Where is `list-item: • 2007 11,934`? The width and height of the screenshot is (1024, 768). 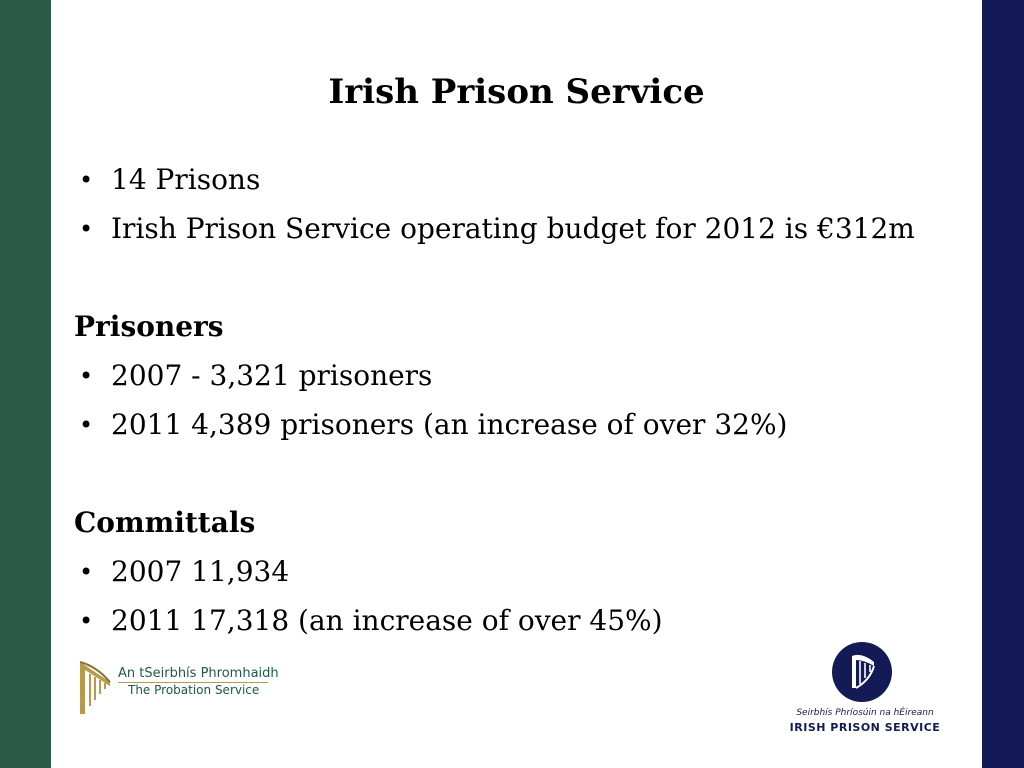
list-item: • 2007 11,934 is located at coordinates (514, 574).